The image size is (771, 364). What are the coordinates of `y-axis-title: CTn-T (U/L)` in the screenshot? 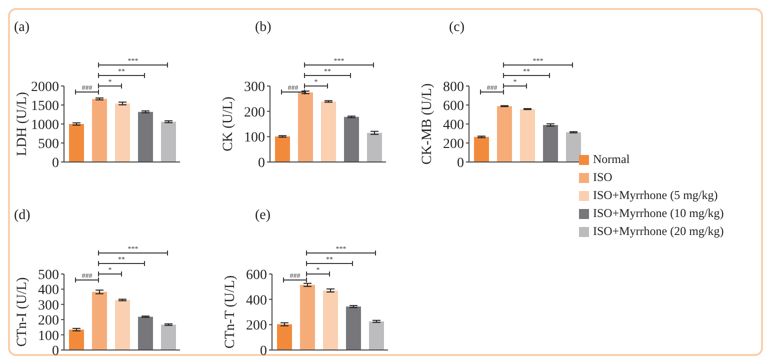 It's located at (230, 312).